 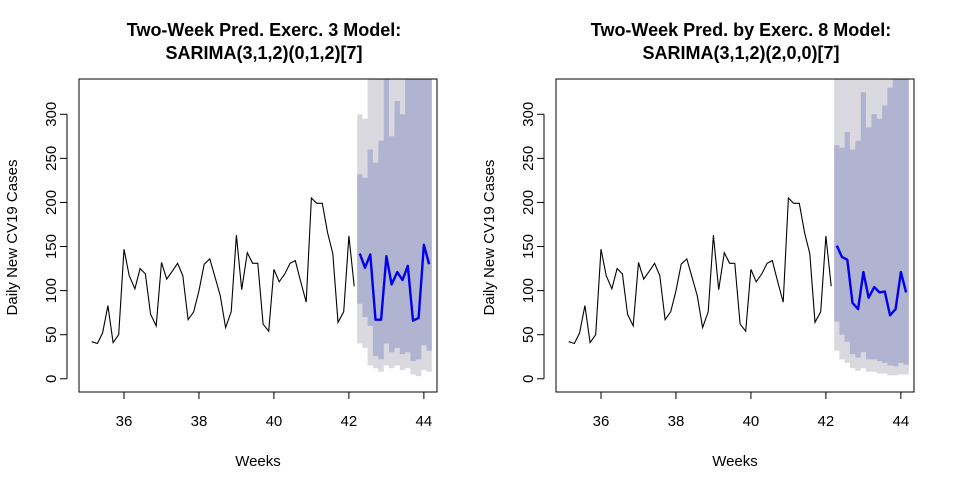 What do you see at coordinates (263, 53) in the screenshot?
I see `chart-title-line-2: SARIMA(3,1,2)(0,1,2)[7]` at bounding box center [263, 53].